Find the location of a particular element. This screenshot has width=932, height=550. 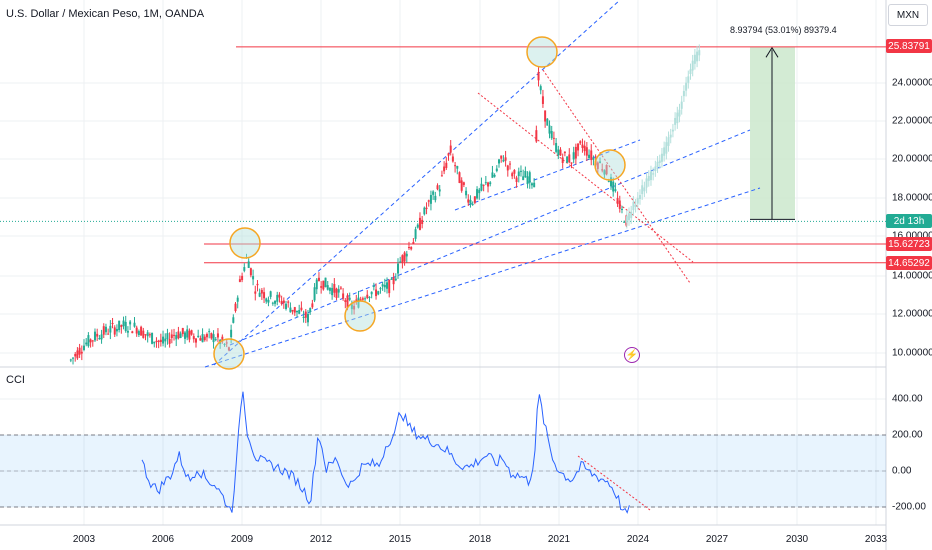

currency-button: MXN is located at coordinates (908, 15).